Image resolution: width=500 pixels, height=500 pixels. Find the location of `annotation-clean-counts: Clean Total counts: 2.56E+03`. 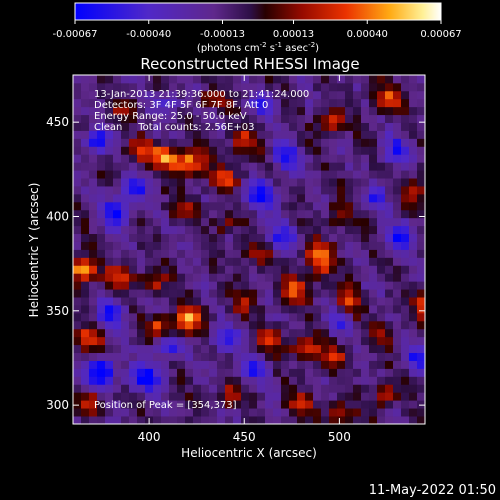

annotation-clean-counts: Clean Total counts: 2.56E+03 is located at coordinates (174, 127).